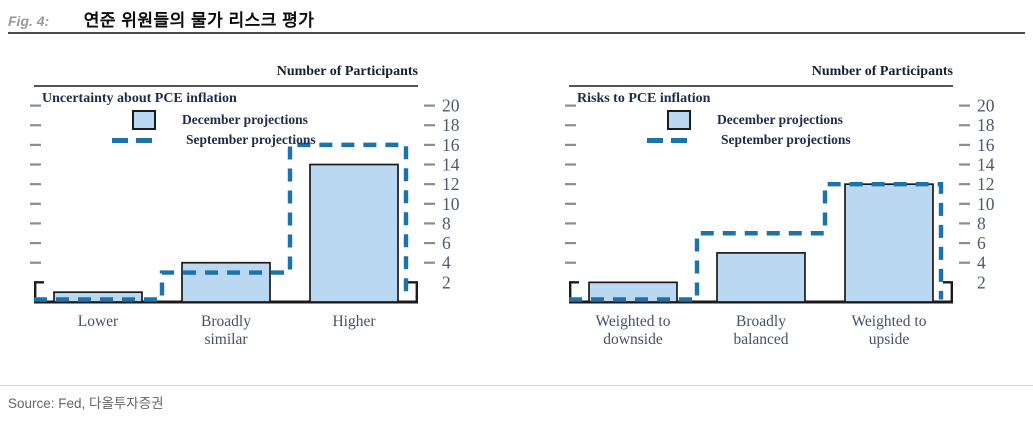  Describe the element at coordinates (760, 339) in the screenshot. I see `svg-text: balanced` at that location.